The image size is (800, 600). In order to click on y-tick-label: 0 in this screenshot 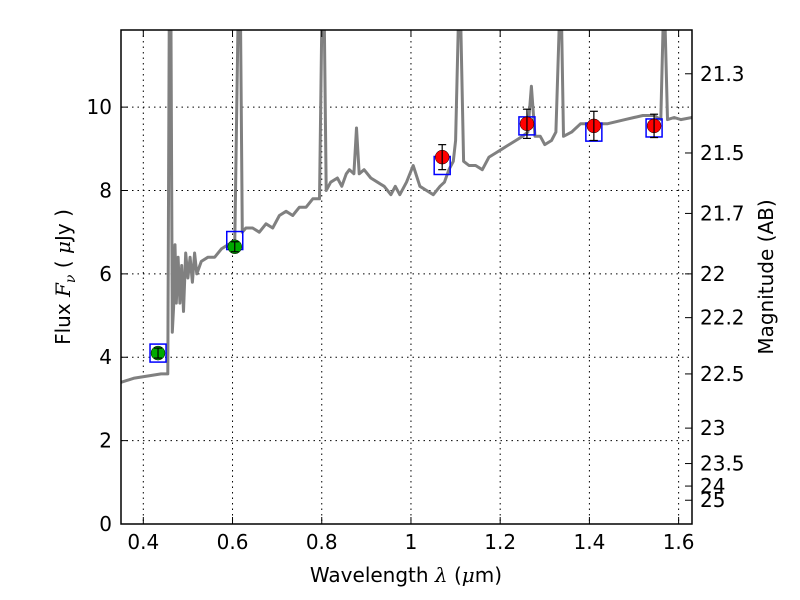, I will do `click(105, 524)`.